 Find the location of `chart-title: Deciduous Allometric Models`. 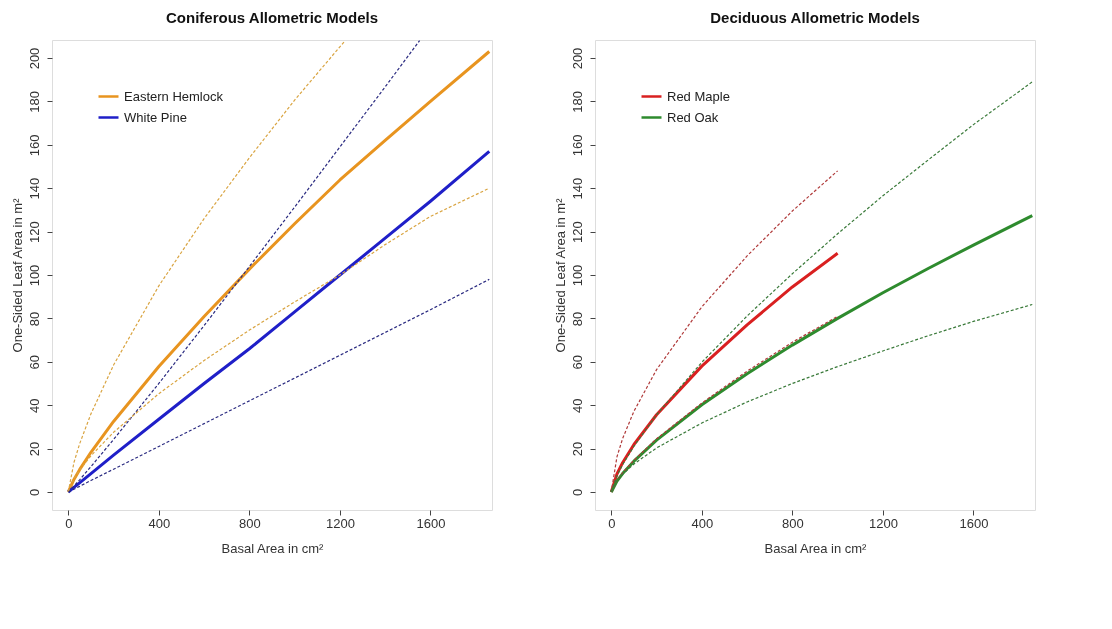

chart-title: Deciduous Allometric Models is located at coordinates (815, 17).